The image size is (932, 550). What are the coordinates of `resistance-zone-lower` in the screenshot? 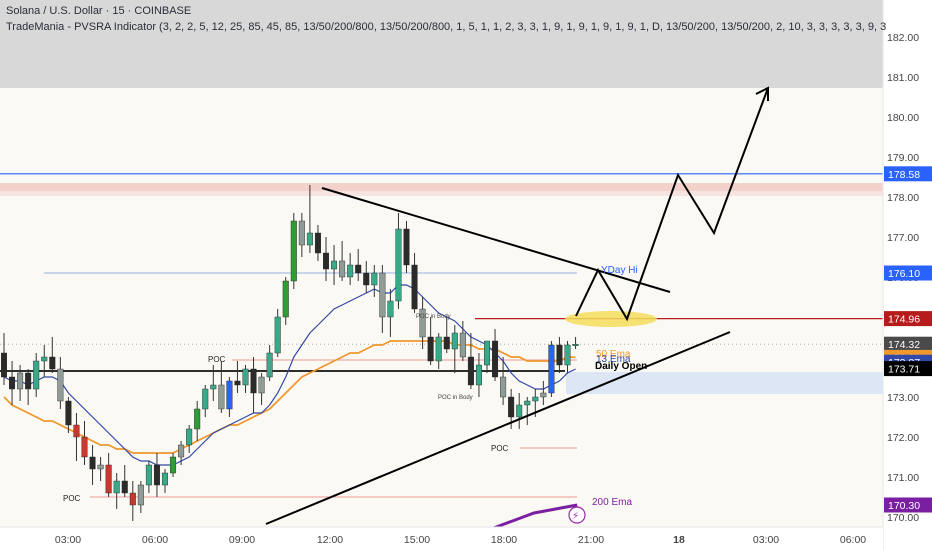 It's located at (441, 193).